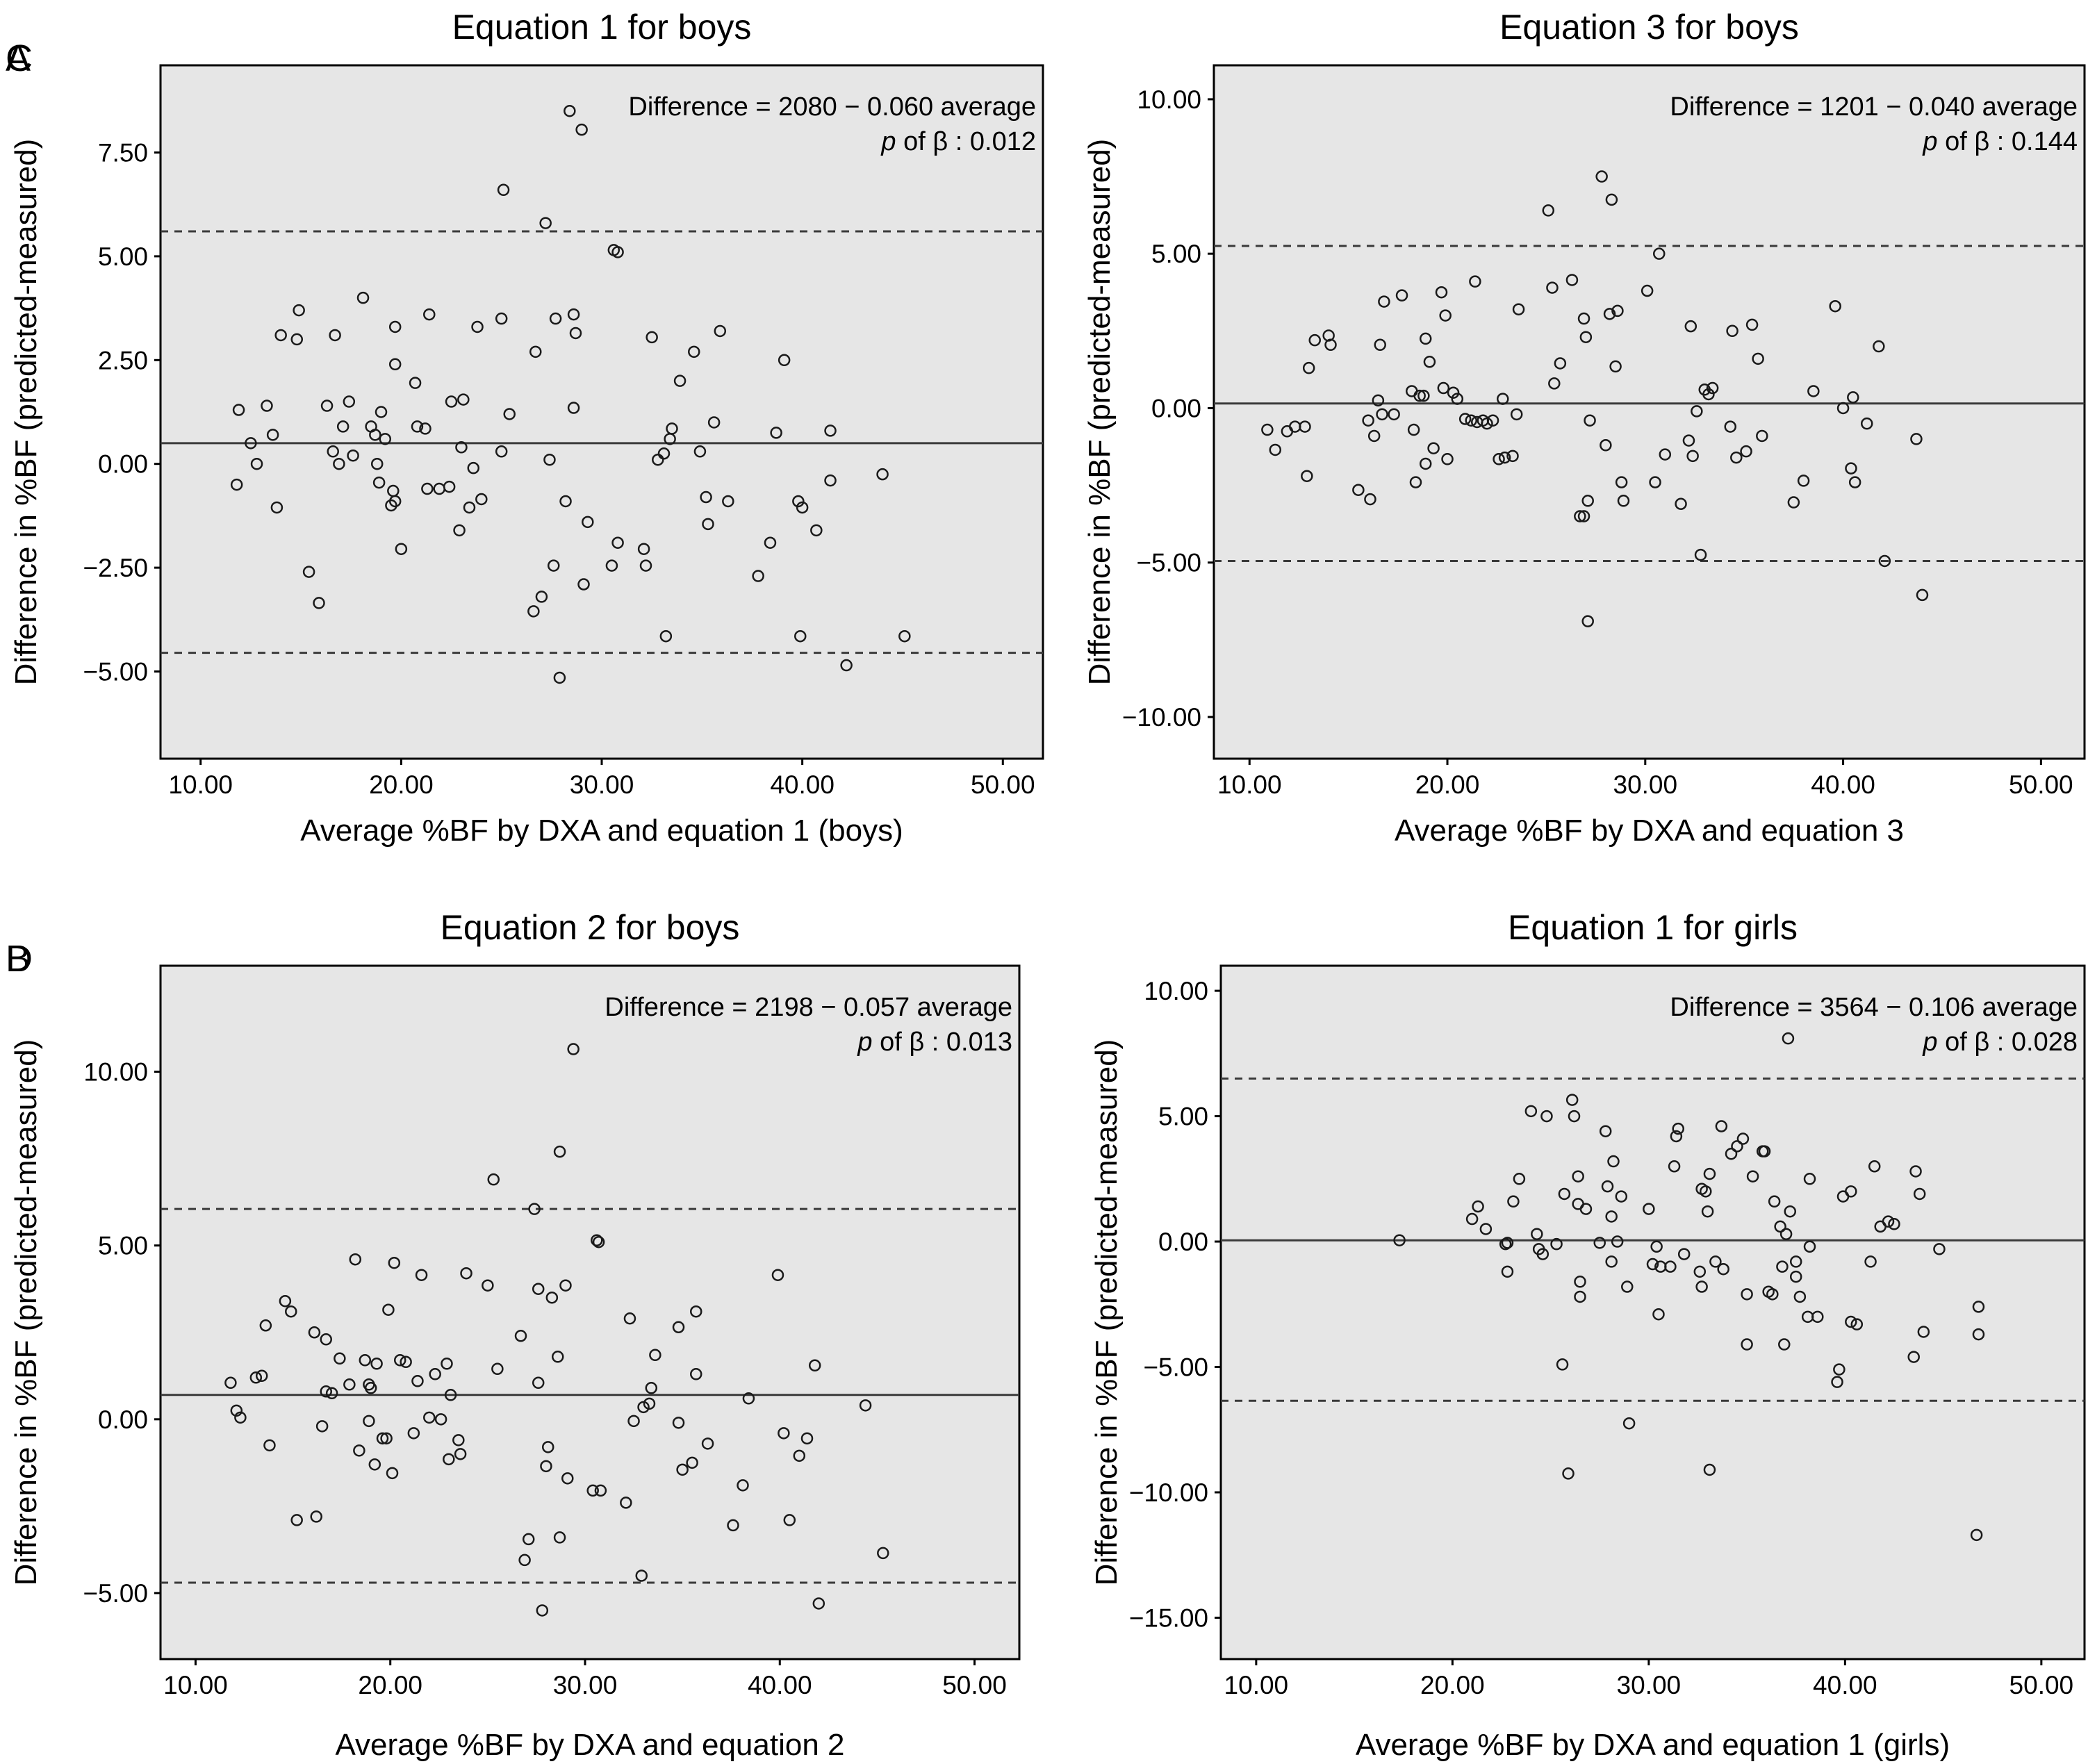 The image size is (2088, 1764). Describe the element at coordinates (602, 28) in the screenshot. I see `panel-title: Equation 1 for boys` at that location.